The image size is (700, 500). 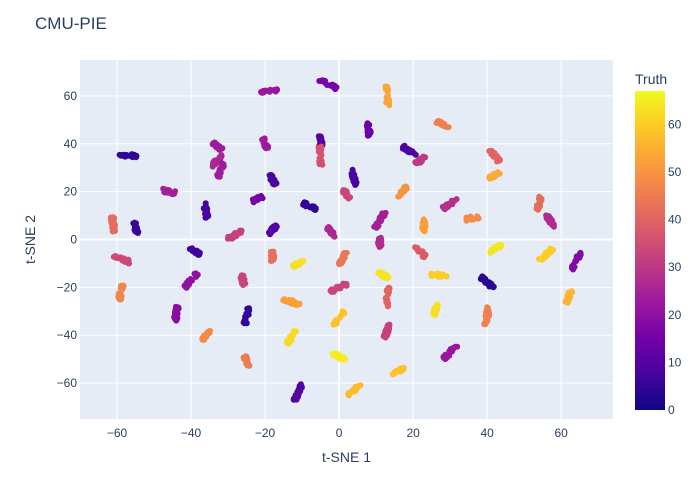 What do you see at coordinates (675, 220) in the screenshot?
I see `colorbar-tick-label: 40` at bounding box center [675, 220].